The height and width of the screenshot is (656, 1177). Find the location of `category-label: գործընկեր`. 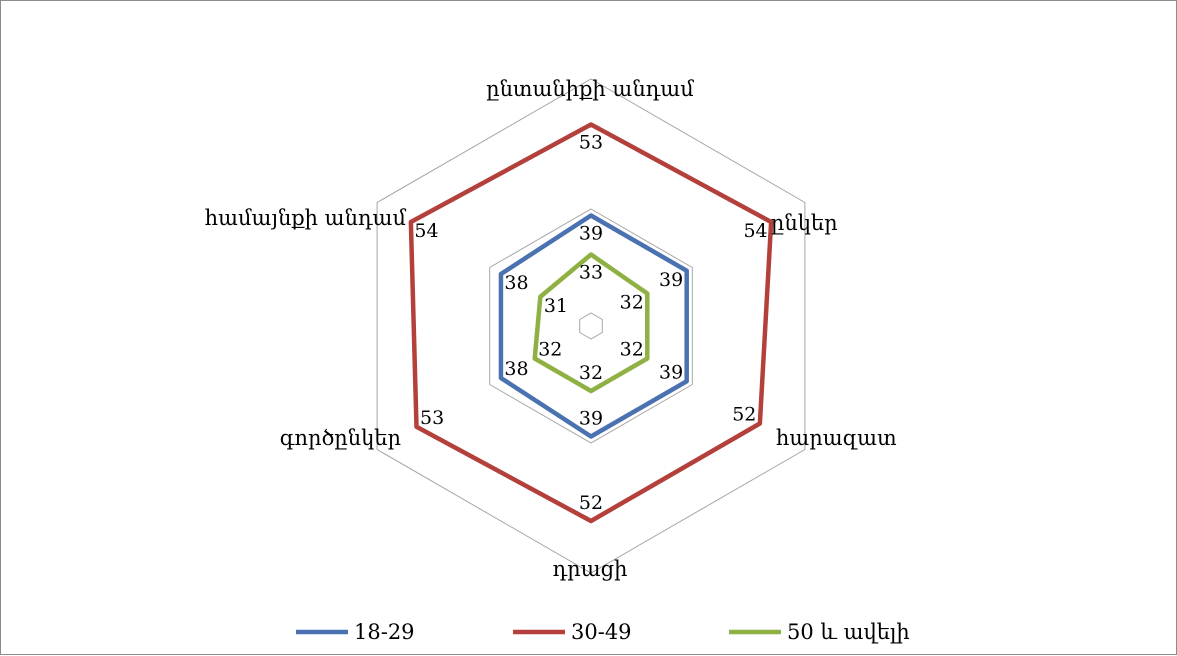

category-label: գործընկեր is located at coordinates (340, 438).